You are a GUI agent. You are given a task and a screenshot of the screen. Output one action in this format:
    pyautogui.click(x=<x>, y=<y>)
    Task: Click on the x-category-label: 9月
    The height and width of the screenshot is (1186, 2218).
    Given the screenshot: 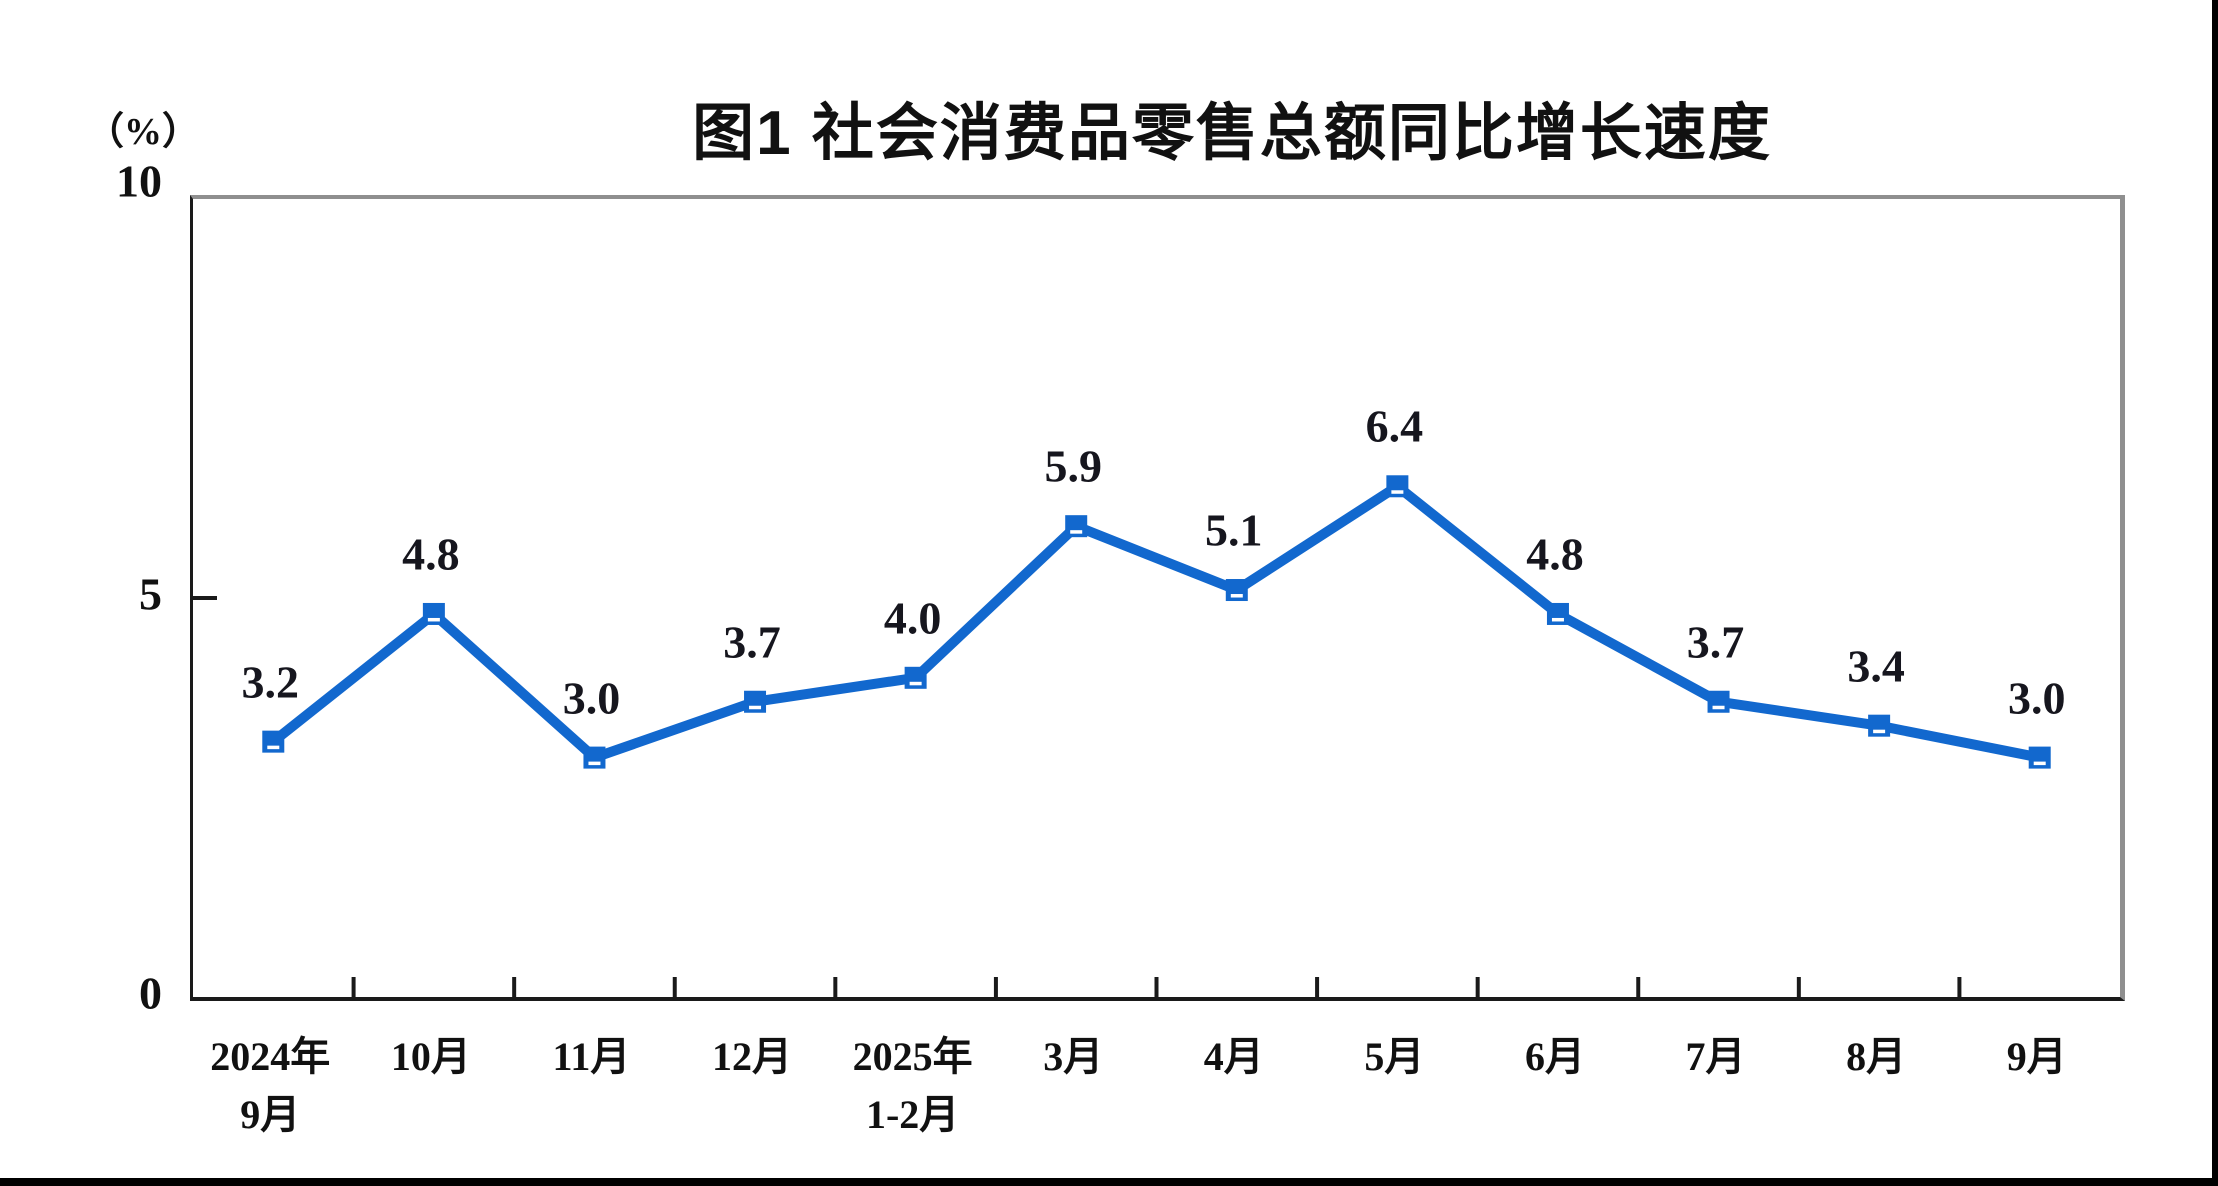 What is the action you would take?
    pyautogui.click(x=2037, y=1057)
    